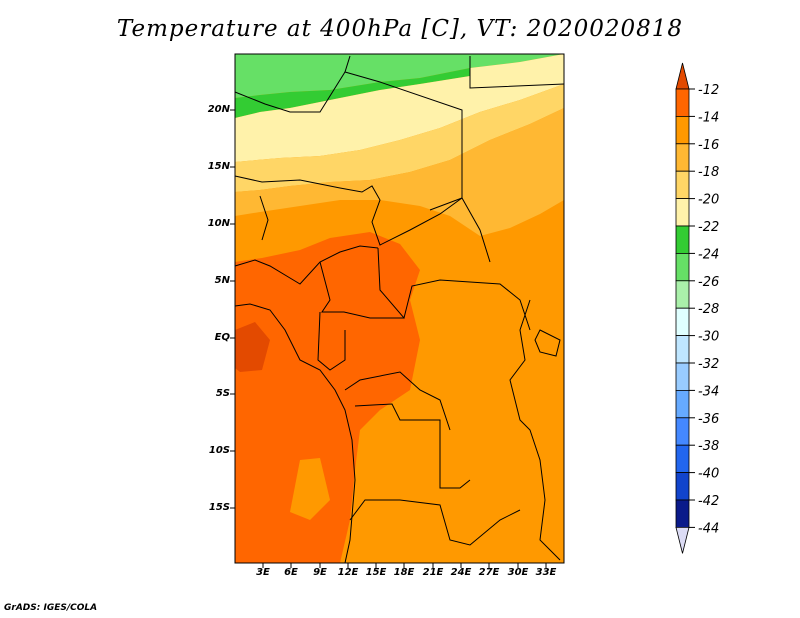  What do you see at coordinates (252, 347) in the screenshot?
I see `contour-darkest-orange` at bounding box center [252, 347].